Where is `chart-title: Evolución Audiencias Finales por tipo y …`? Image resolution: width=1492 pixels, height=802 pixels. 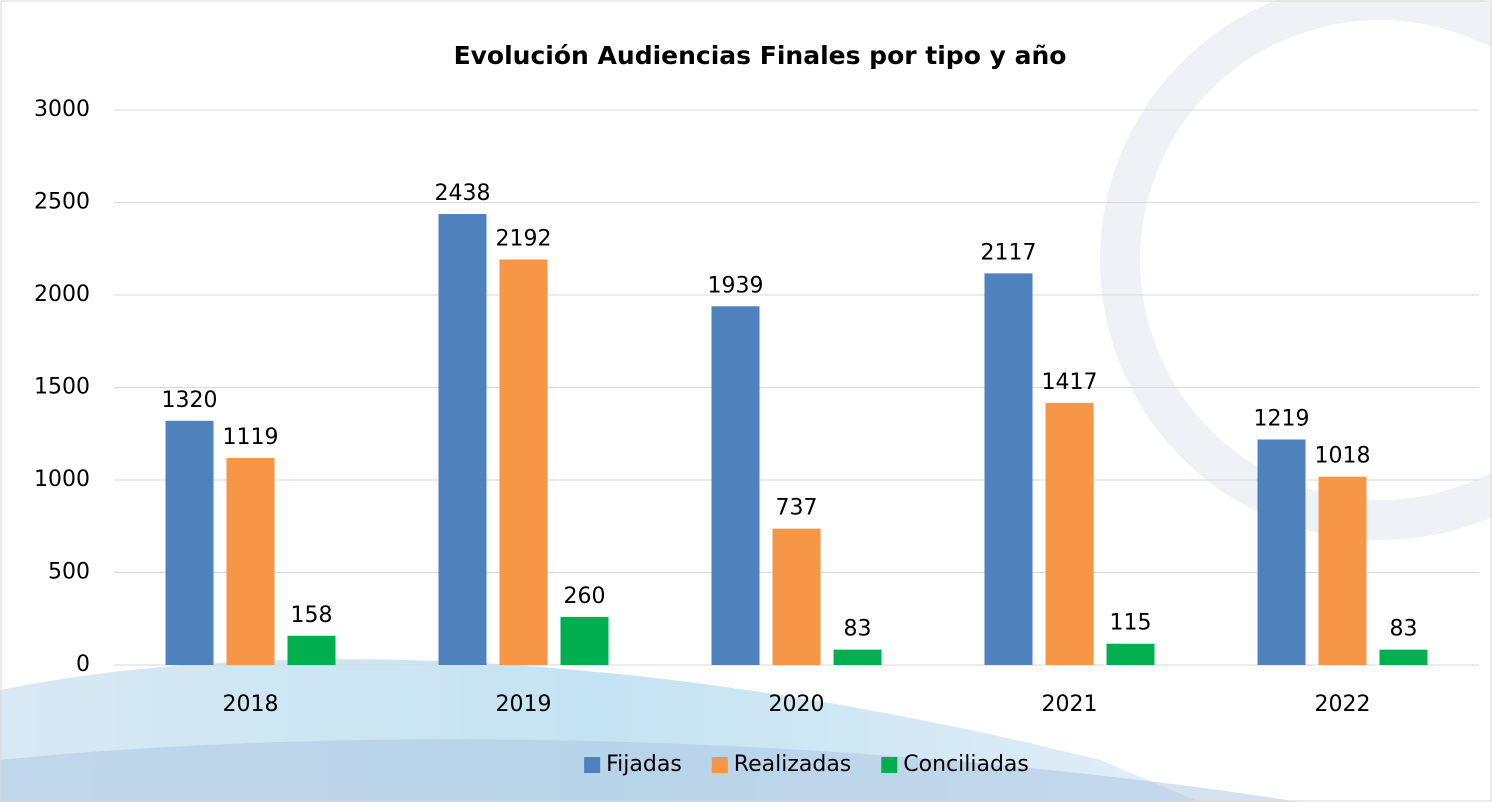
chart-title: Evolución Audiencias Finales por tipo y … is located at coordinates (760, 55).